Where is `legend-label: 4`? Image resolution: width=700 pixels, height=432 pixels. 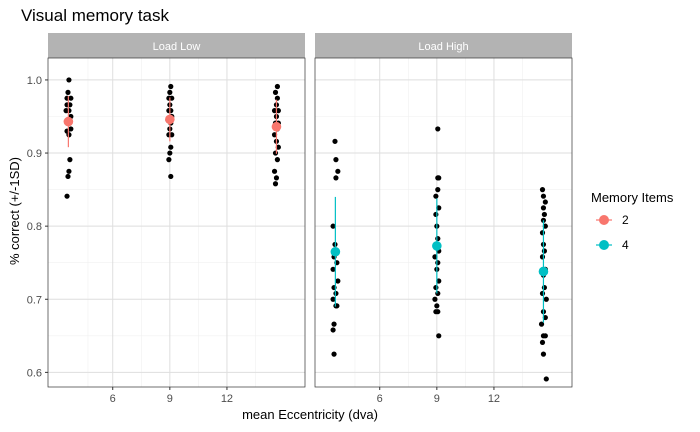 legend-label: 4 is located at coordinates (625, 245).